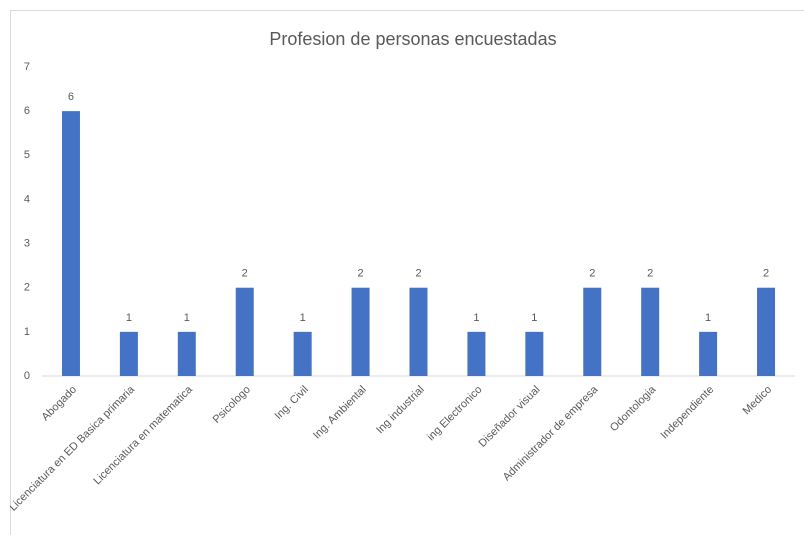  What do you see at coordinates (27, 243) in the screenshot?
I see `y-tick-label: 3` at bounding box center [27, 243].